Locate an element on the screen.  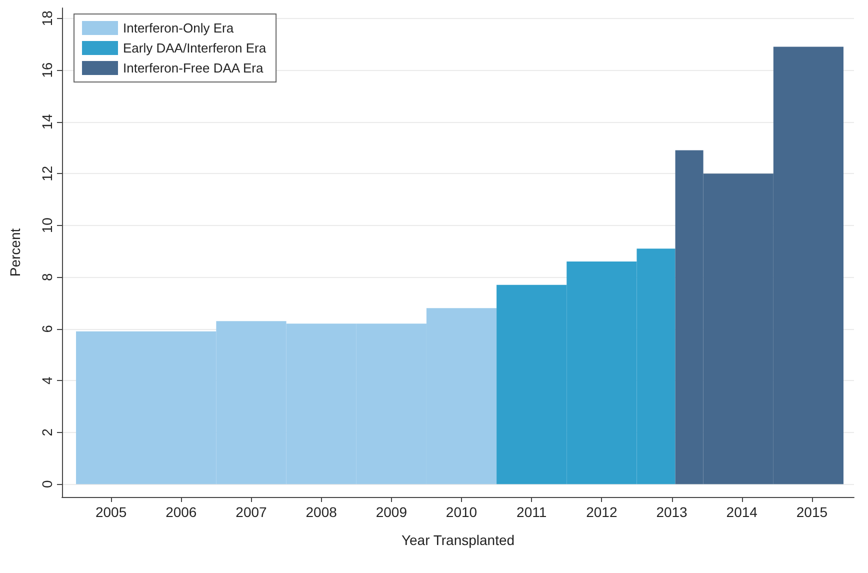
x-tick-label: 2005 is located at coordinates (111, 512).